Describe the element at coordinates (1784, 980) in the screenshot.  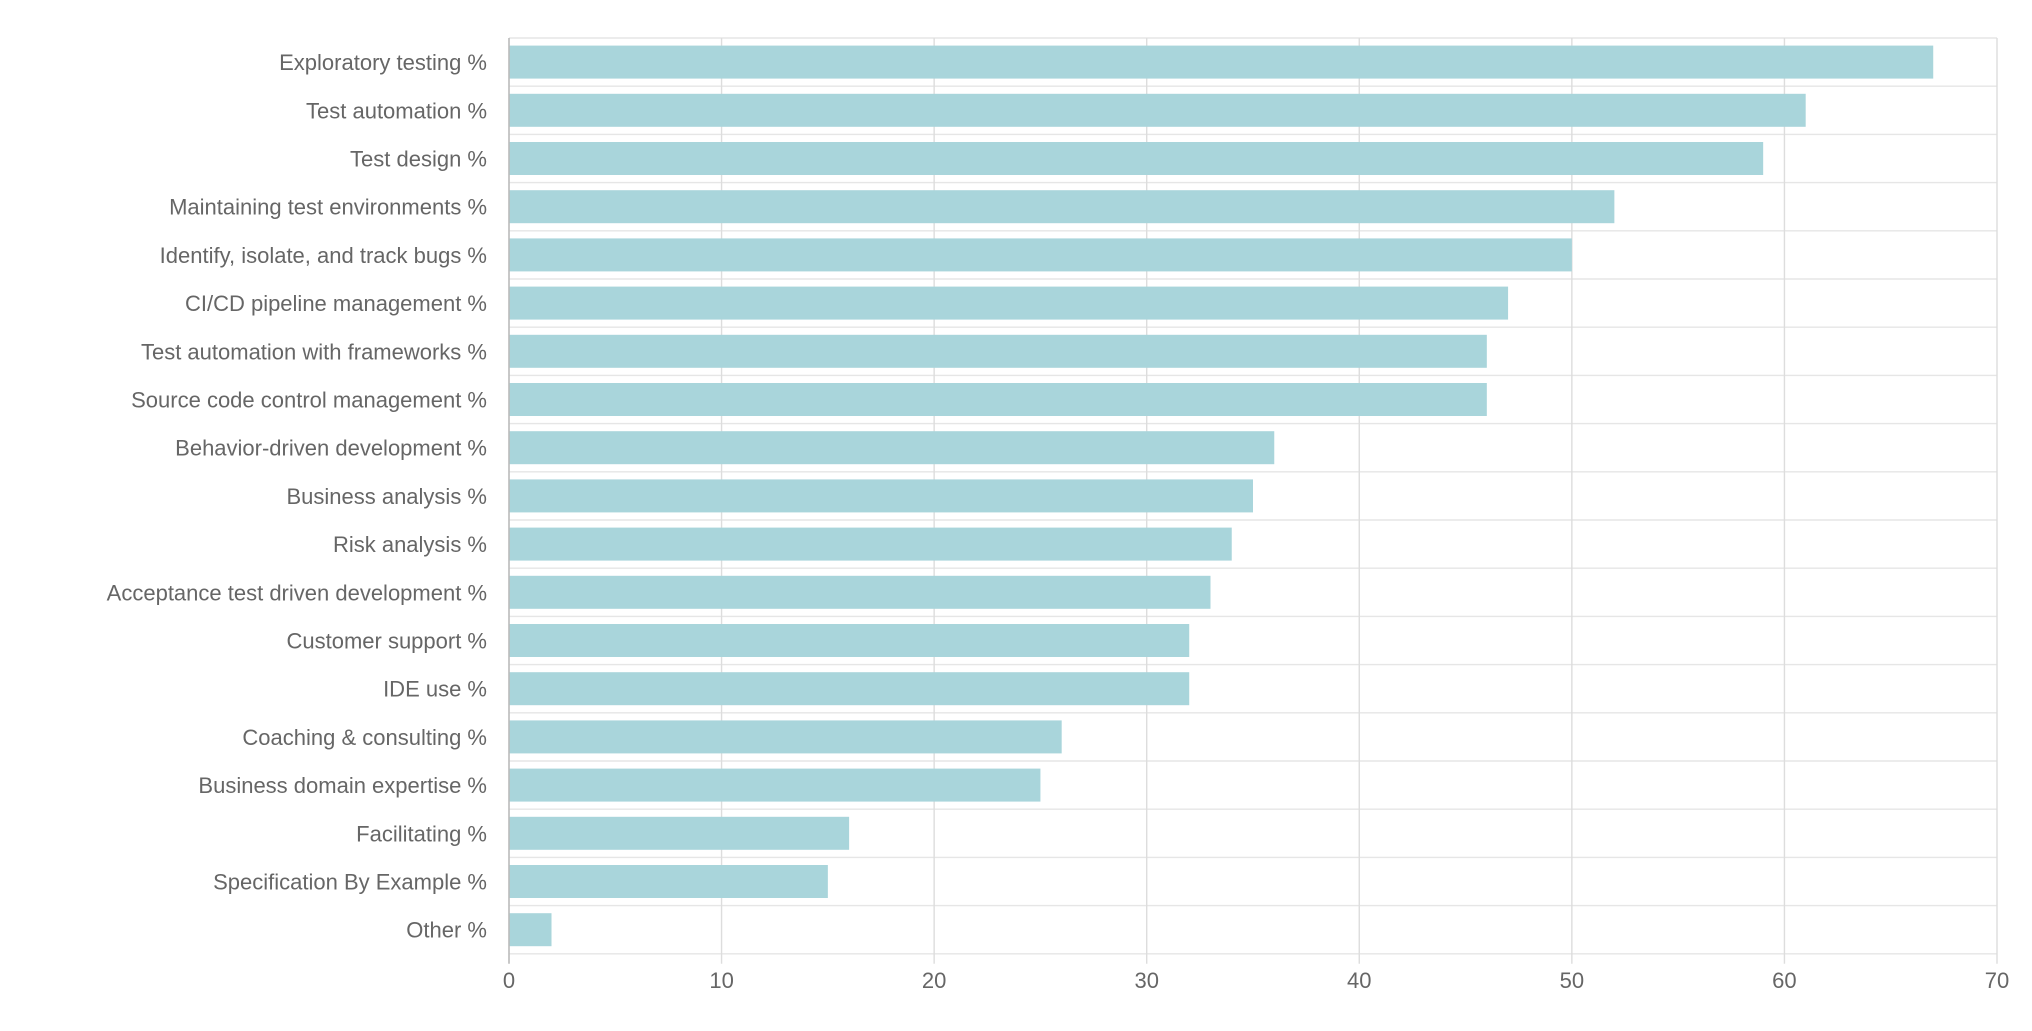
I see `x-tick-label: 60` at that location.